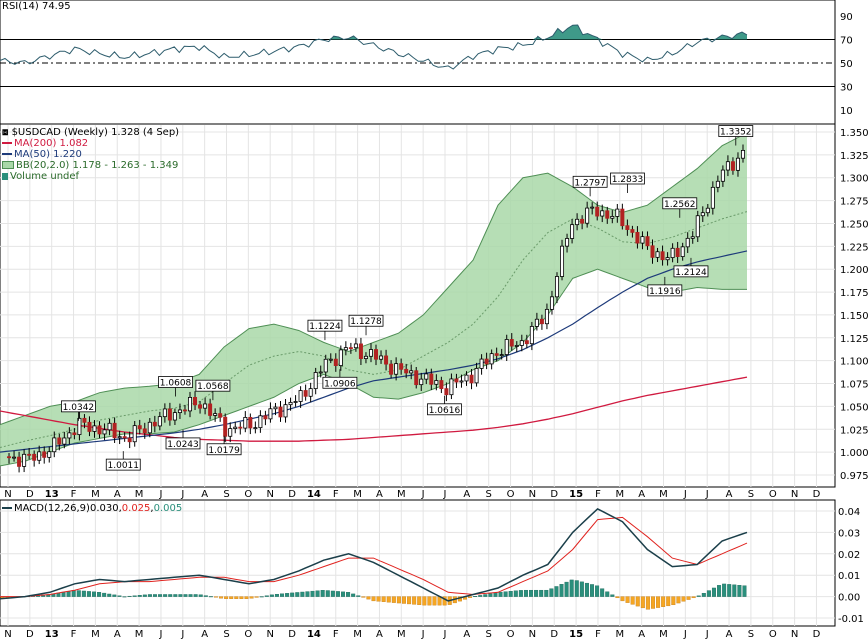  What do you see at coordinates (183, 445) in the screenshot?
I see `annotation-label: 1.0243` at bounding box center [183, 445].